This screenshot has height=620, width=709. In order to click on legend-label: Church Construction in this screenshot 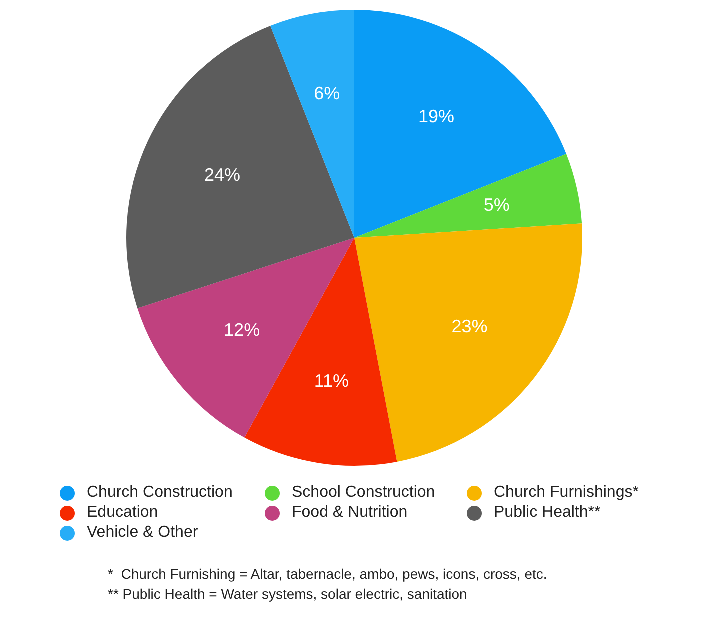, I will do `click(160, 493)`.